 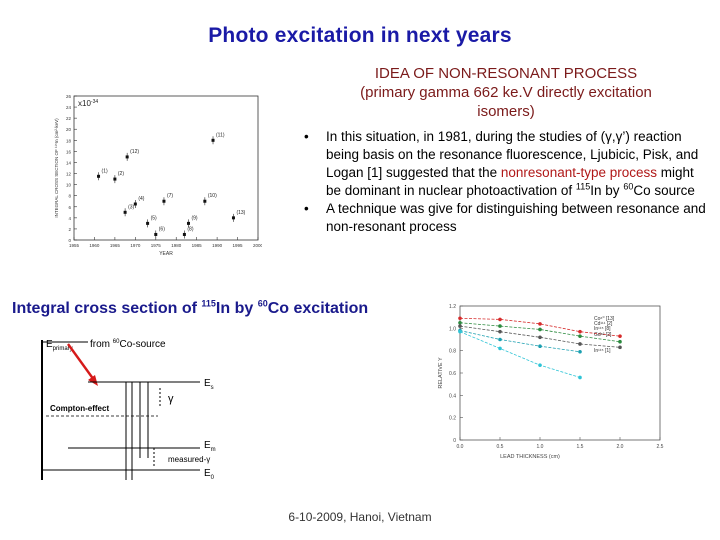 I want to click on idea-line-1: IDEA OF NON-RESONANT PROCESS, so click(x=506, y=73).